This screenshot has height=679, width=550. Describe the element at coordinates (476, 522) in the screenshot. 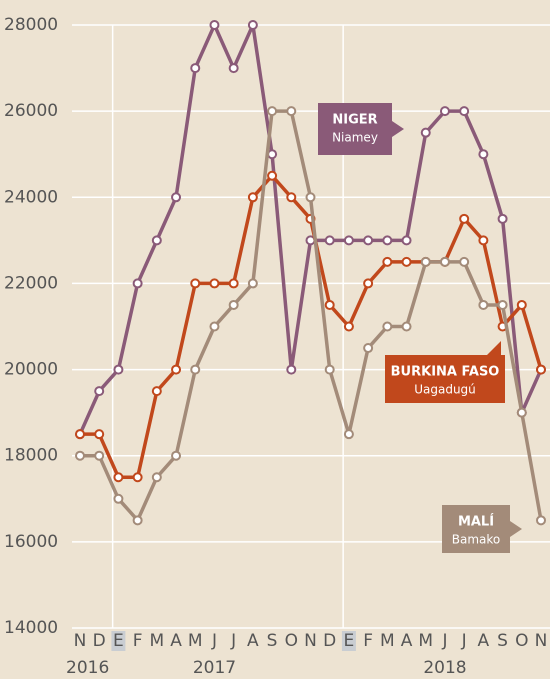

I see `series-name: MALÍ` at that location.